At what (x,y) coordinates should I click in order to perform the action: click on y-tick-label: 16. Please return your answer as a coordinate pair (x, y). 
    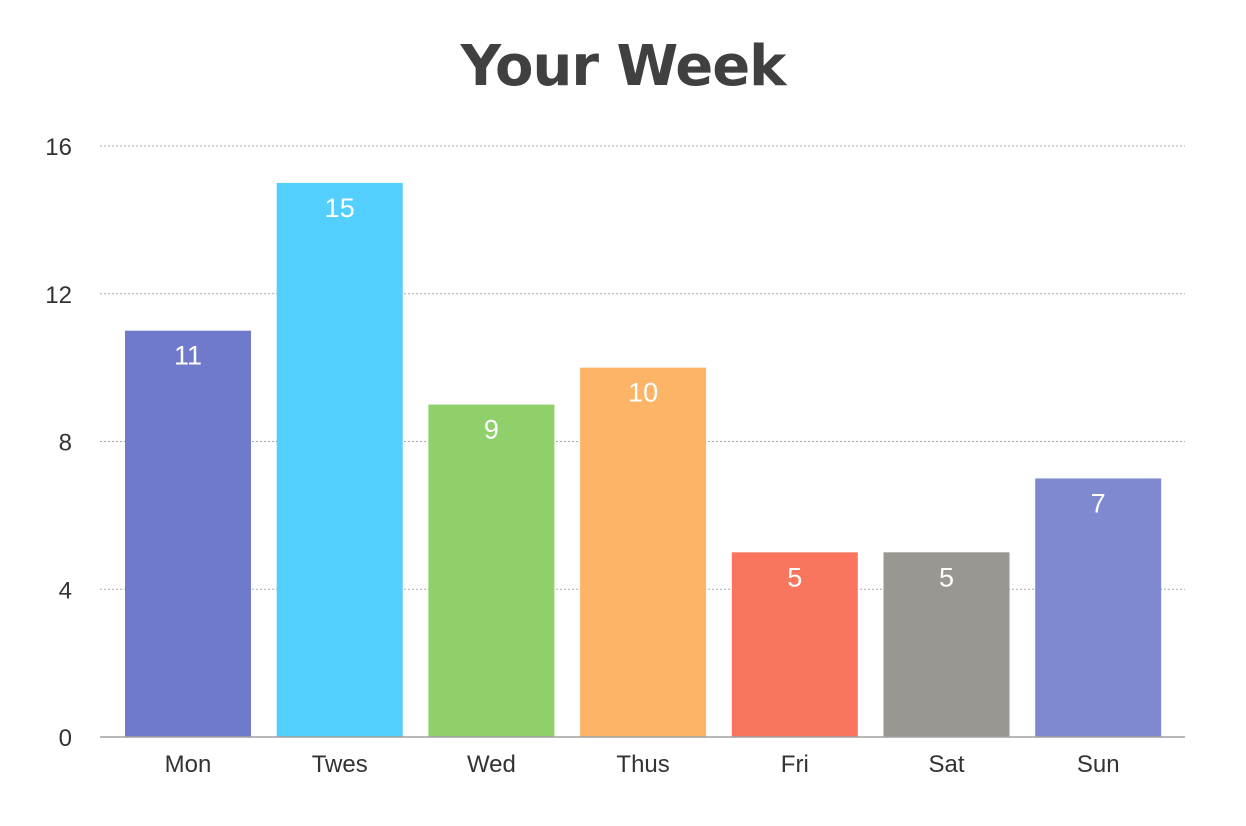
    Looking at the image, I should click on (58, 147).